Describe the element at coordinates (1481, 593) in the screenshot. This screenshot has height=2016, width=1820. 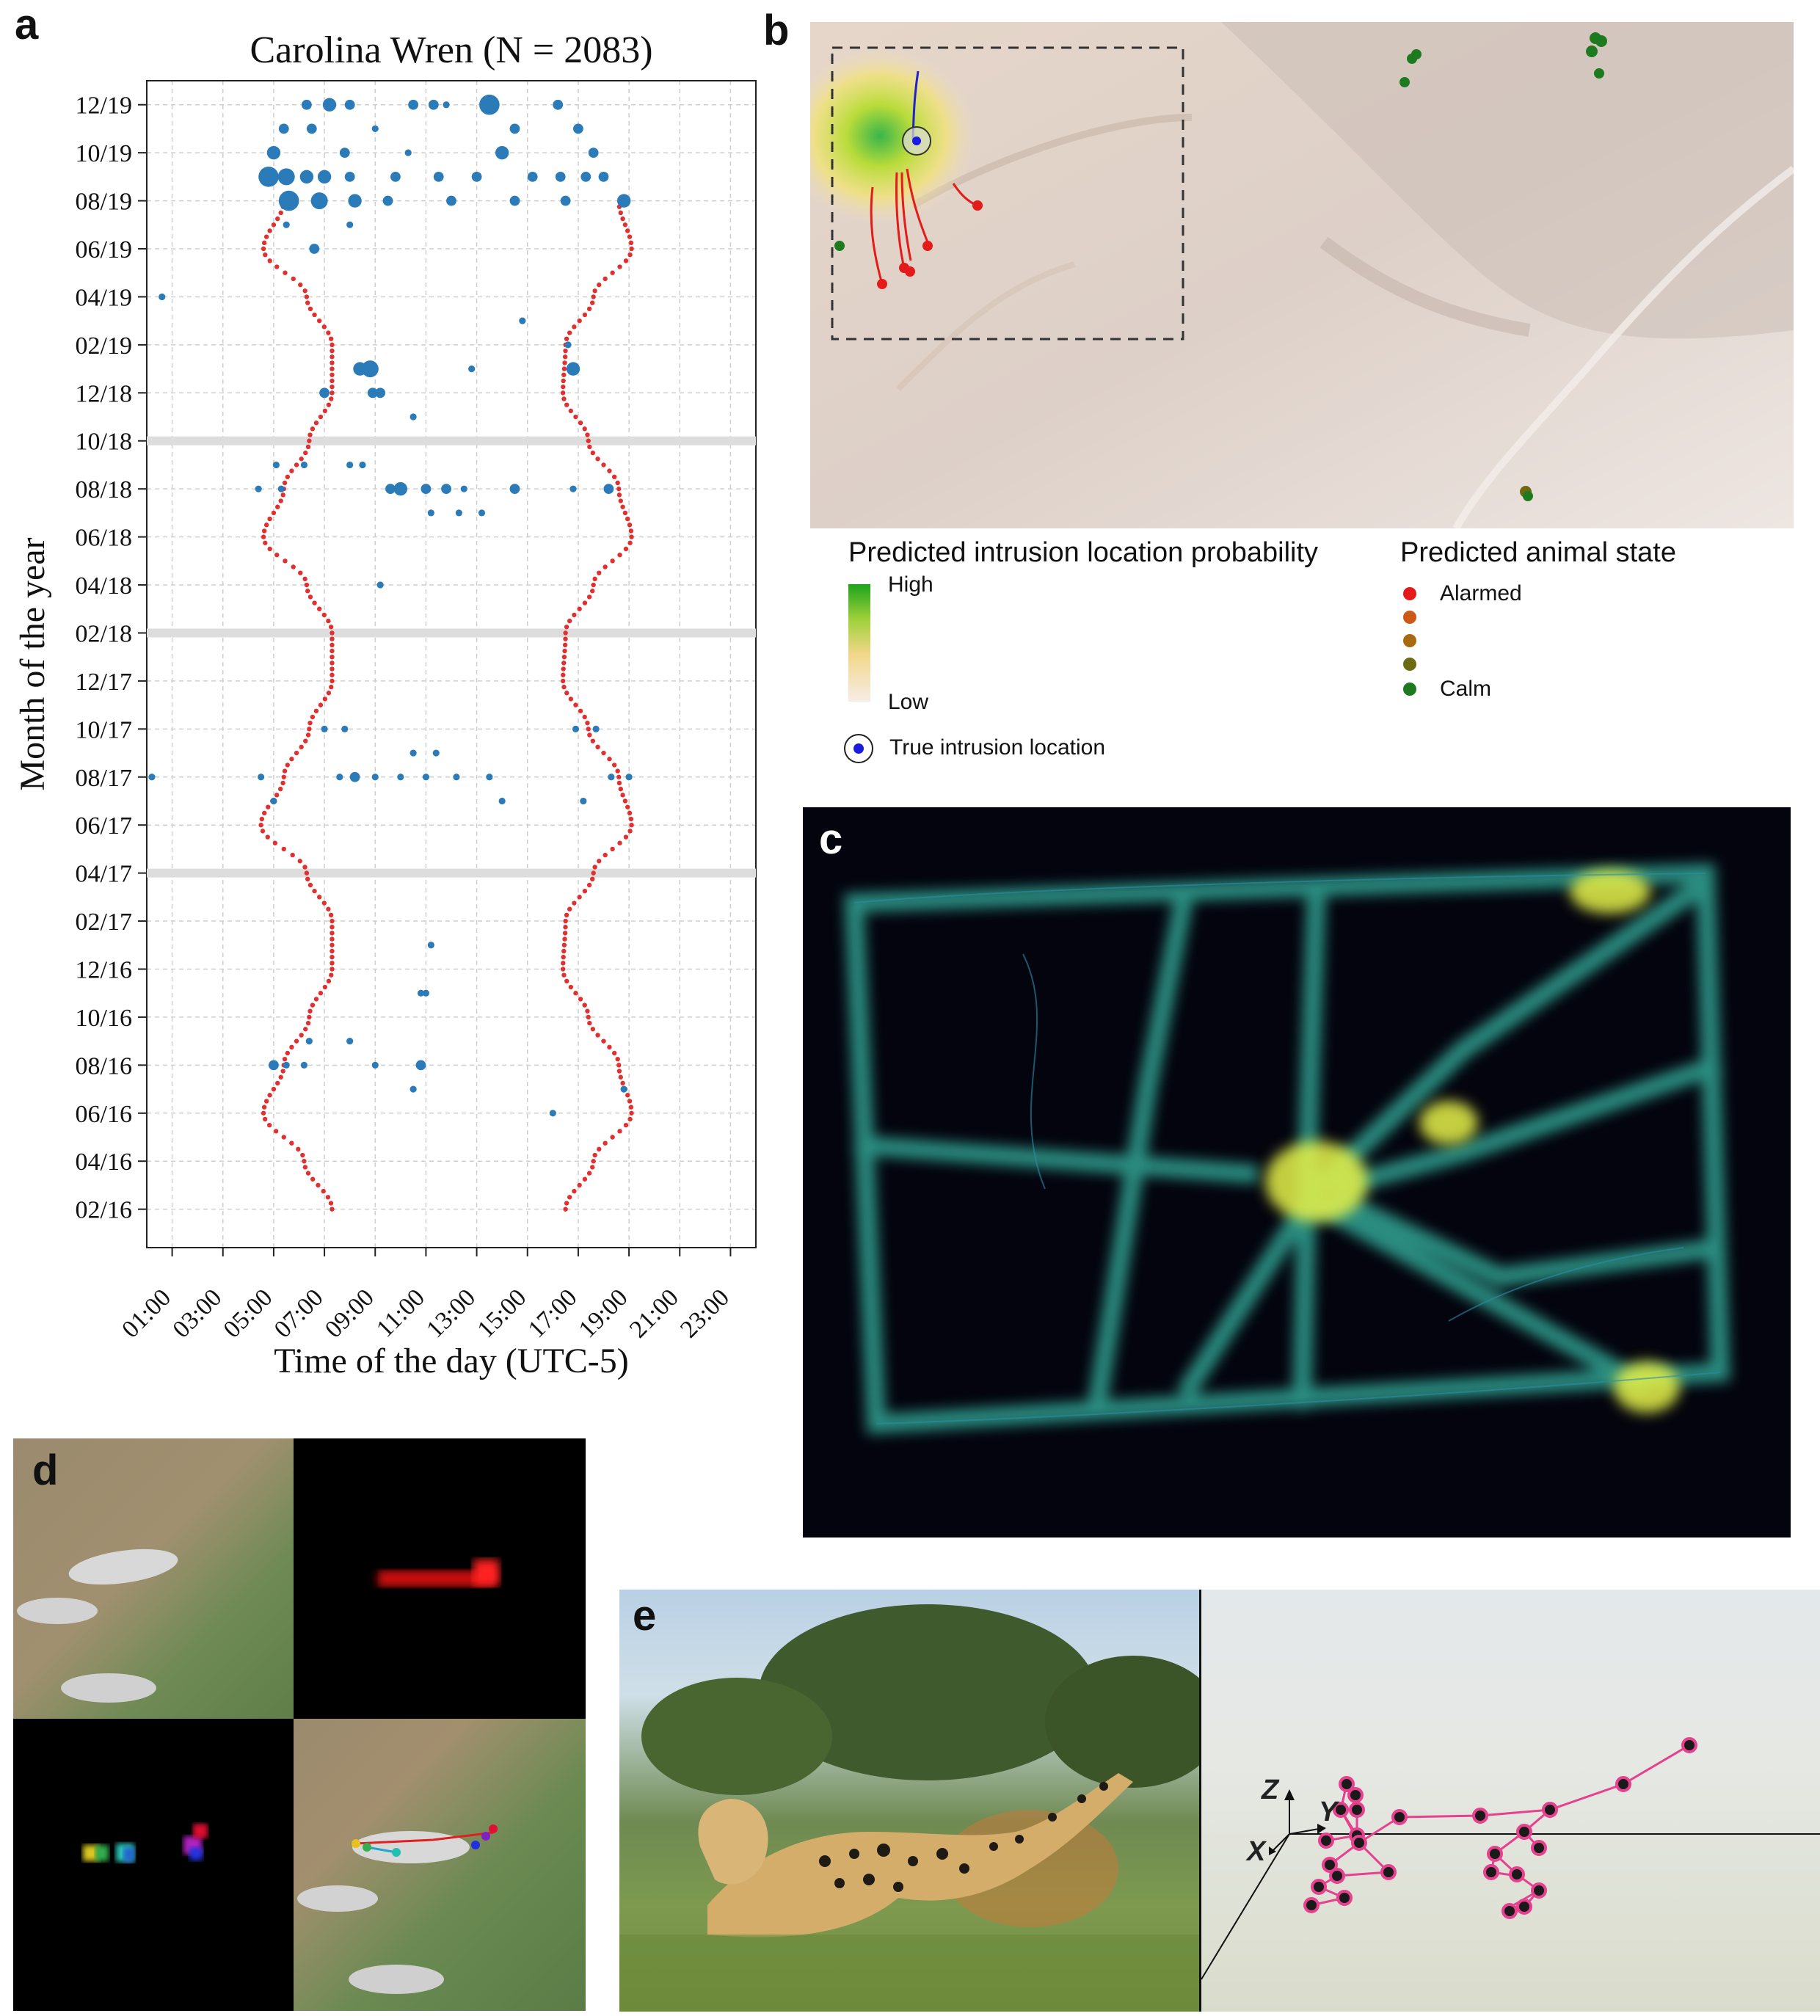
I see `state-label: Alarmed` at that location.